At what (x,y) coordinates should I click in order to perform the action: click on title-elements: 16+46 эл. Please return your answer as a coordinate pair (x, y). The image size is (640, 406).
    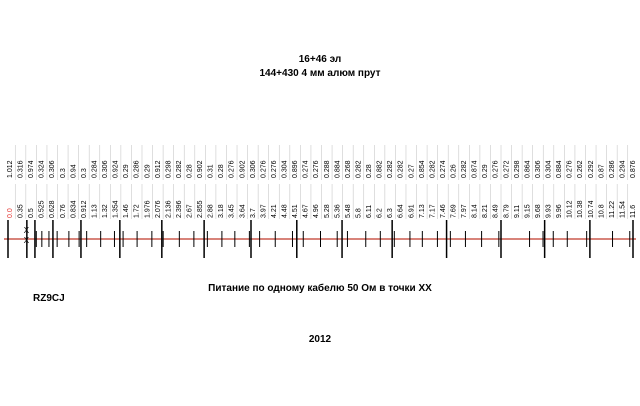
    Looking at the image, I should click on (320, 59).